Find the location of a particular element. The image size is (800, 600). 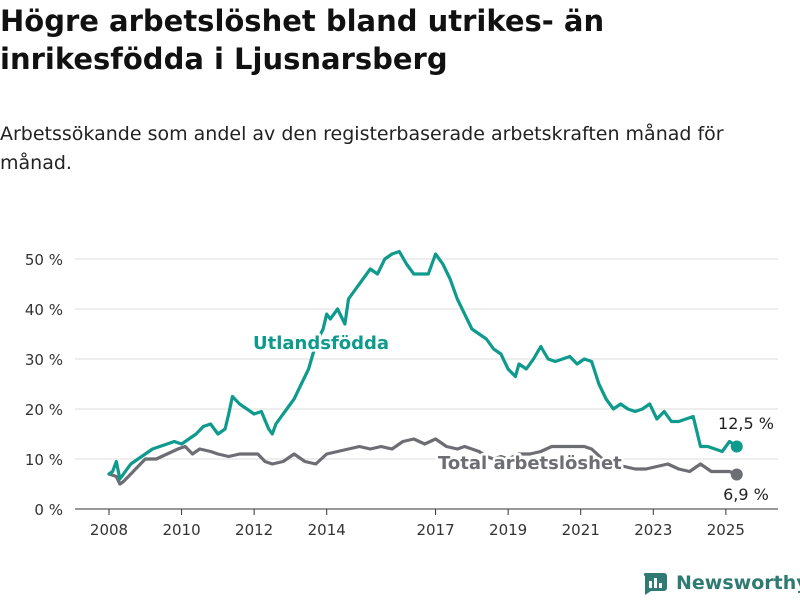

y-tick-label: 50 % is located at coordinates (44, 260).